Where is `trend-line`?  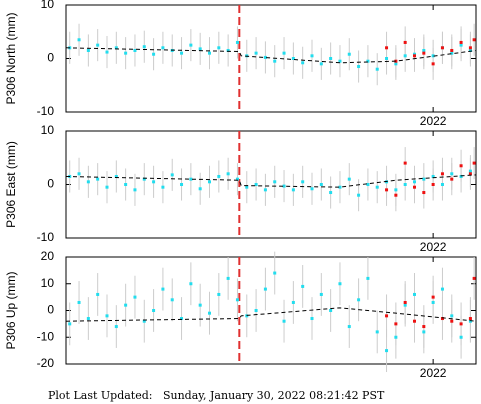 trend-line is located at coordinates (271, 55).